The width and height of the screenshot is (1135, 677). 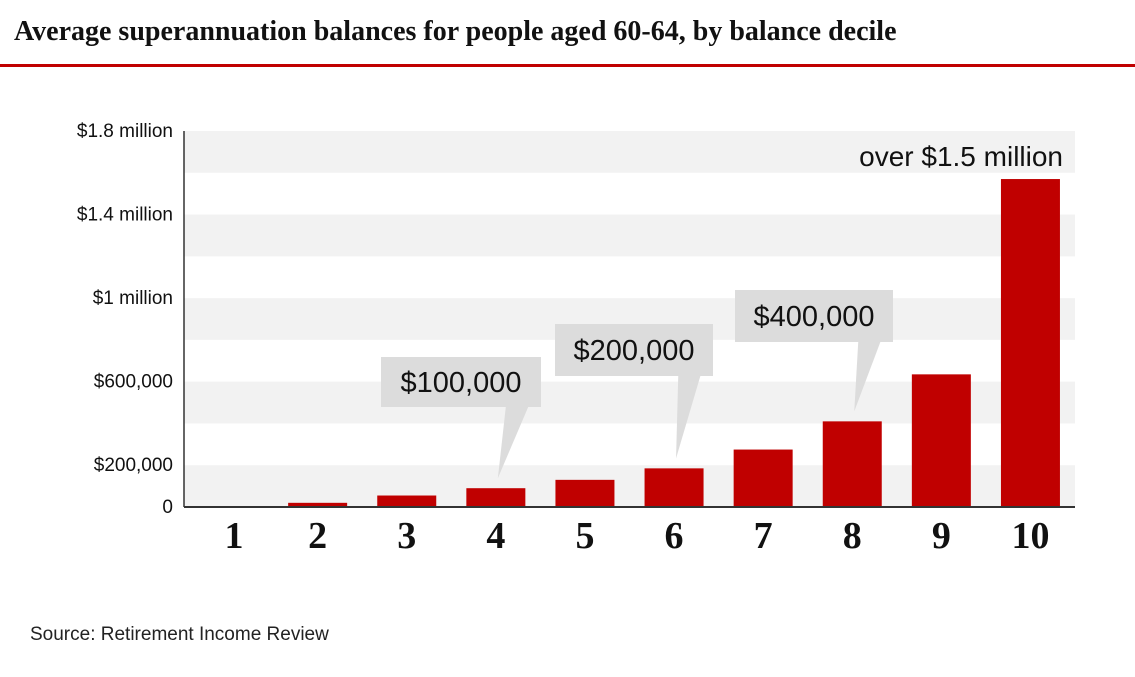 I want to click on x-tick-label: 3, so click(x=406, y=536).